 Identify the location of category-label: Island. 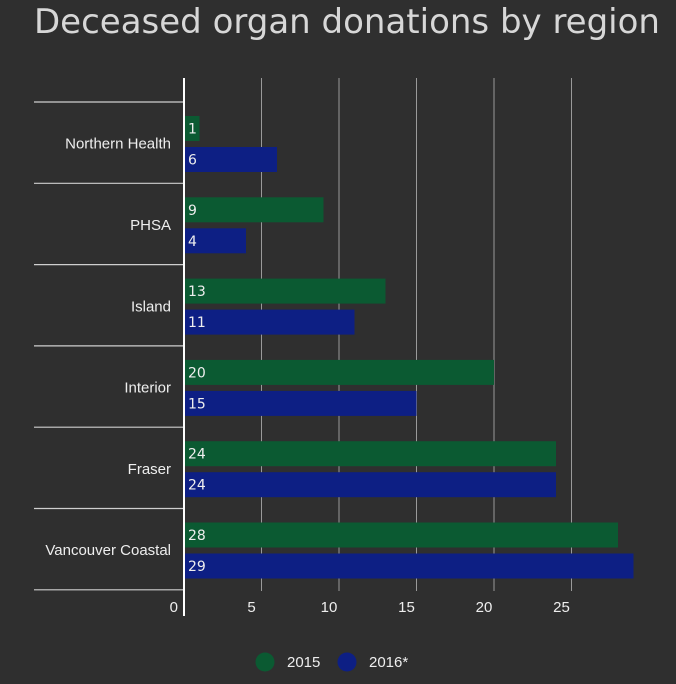
(151, 306).